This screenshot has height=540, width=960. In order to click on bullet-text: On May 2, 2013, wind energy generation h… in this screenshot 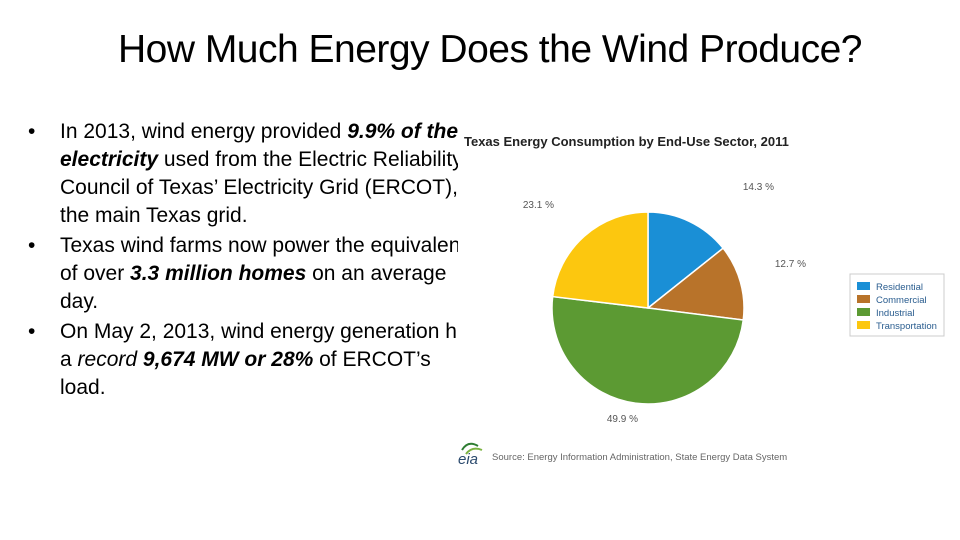, I will do `click(264, 345)`.